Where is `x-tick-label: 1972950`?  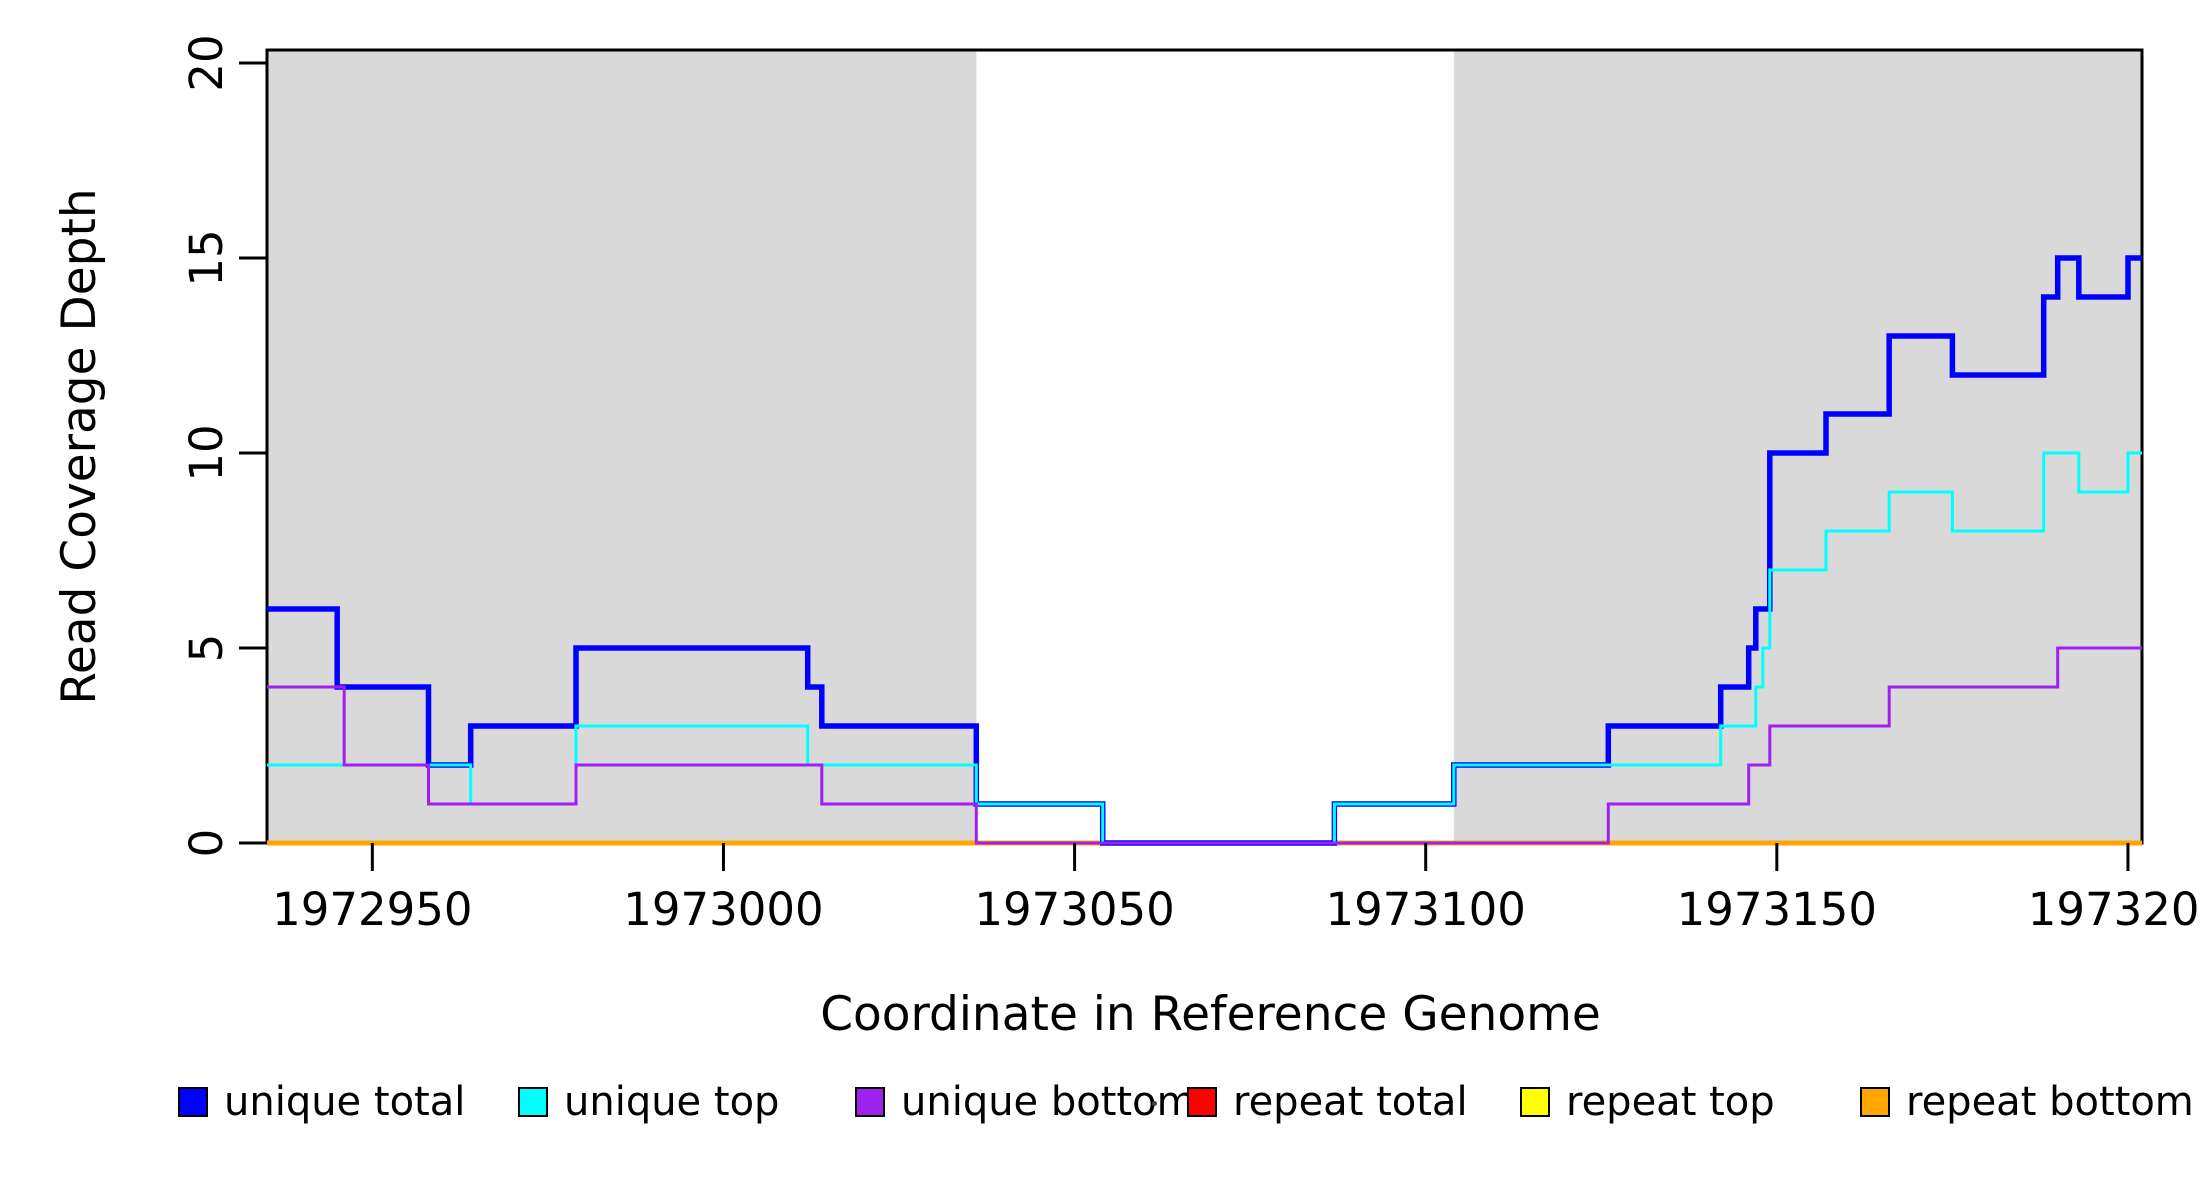
x-tick-label: 1972950 is located at coordinates (372, 909).